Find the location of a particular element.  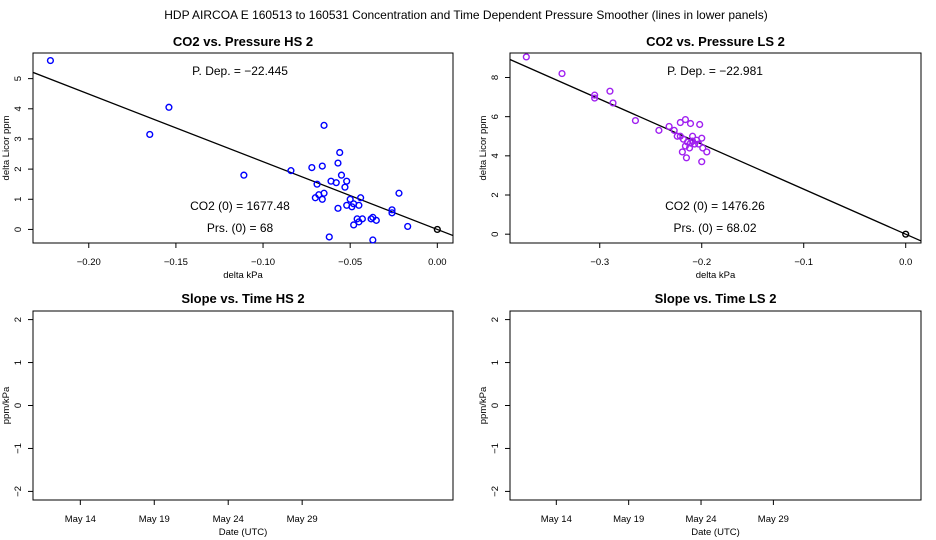

x-tick-label: May 14 is located at coordinates (80, 519).